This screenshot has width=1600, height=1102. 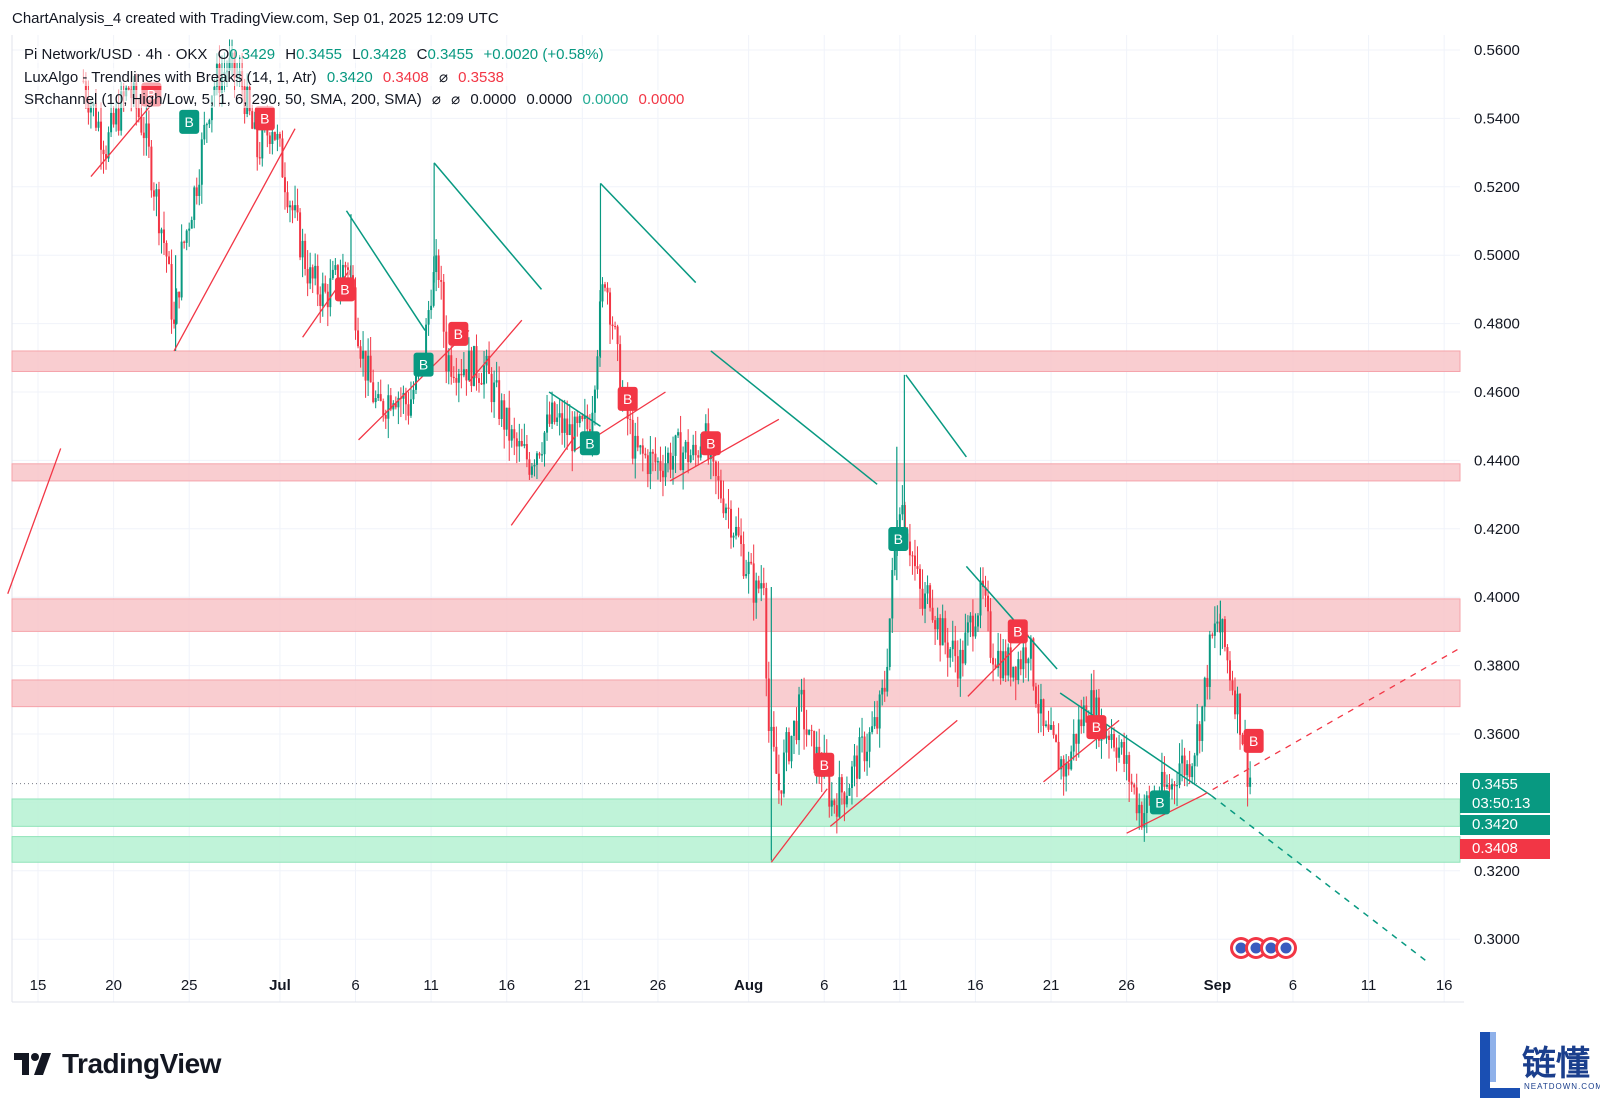 I want to click on legend-srchannel-sep1: ⌀, so click(x=436, y=99).